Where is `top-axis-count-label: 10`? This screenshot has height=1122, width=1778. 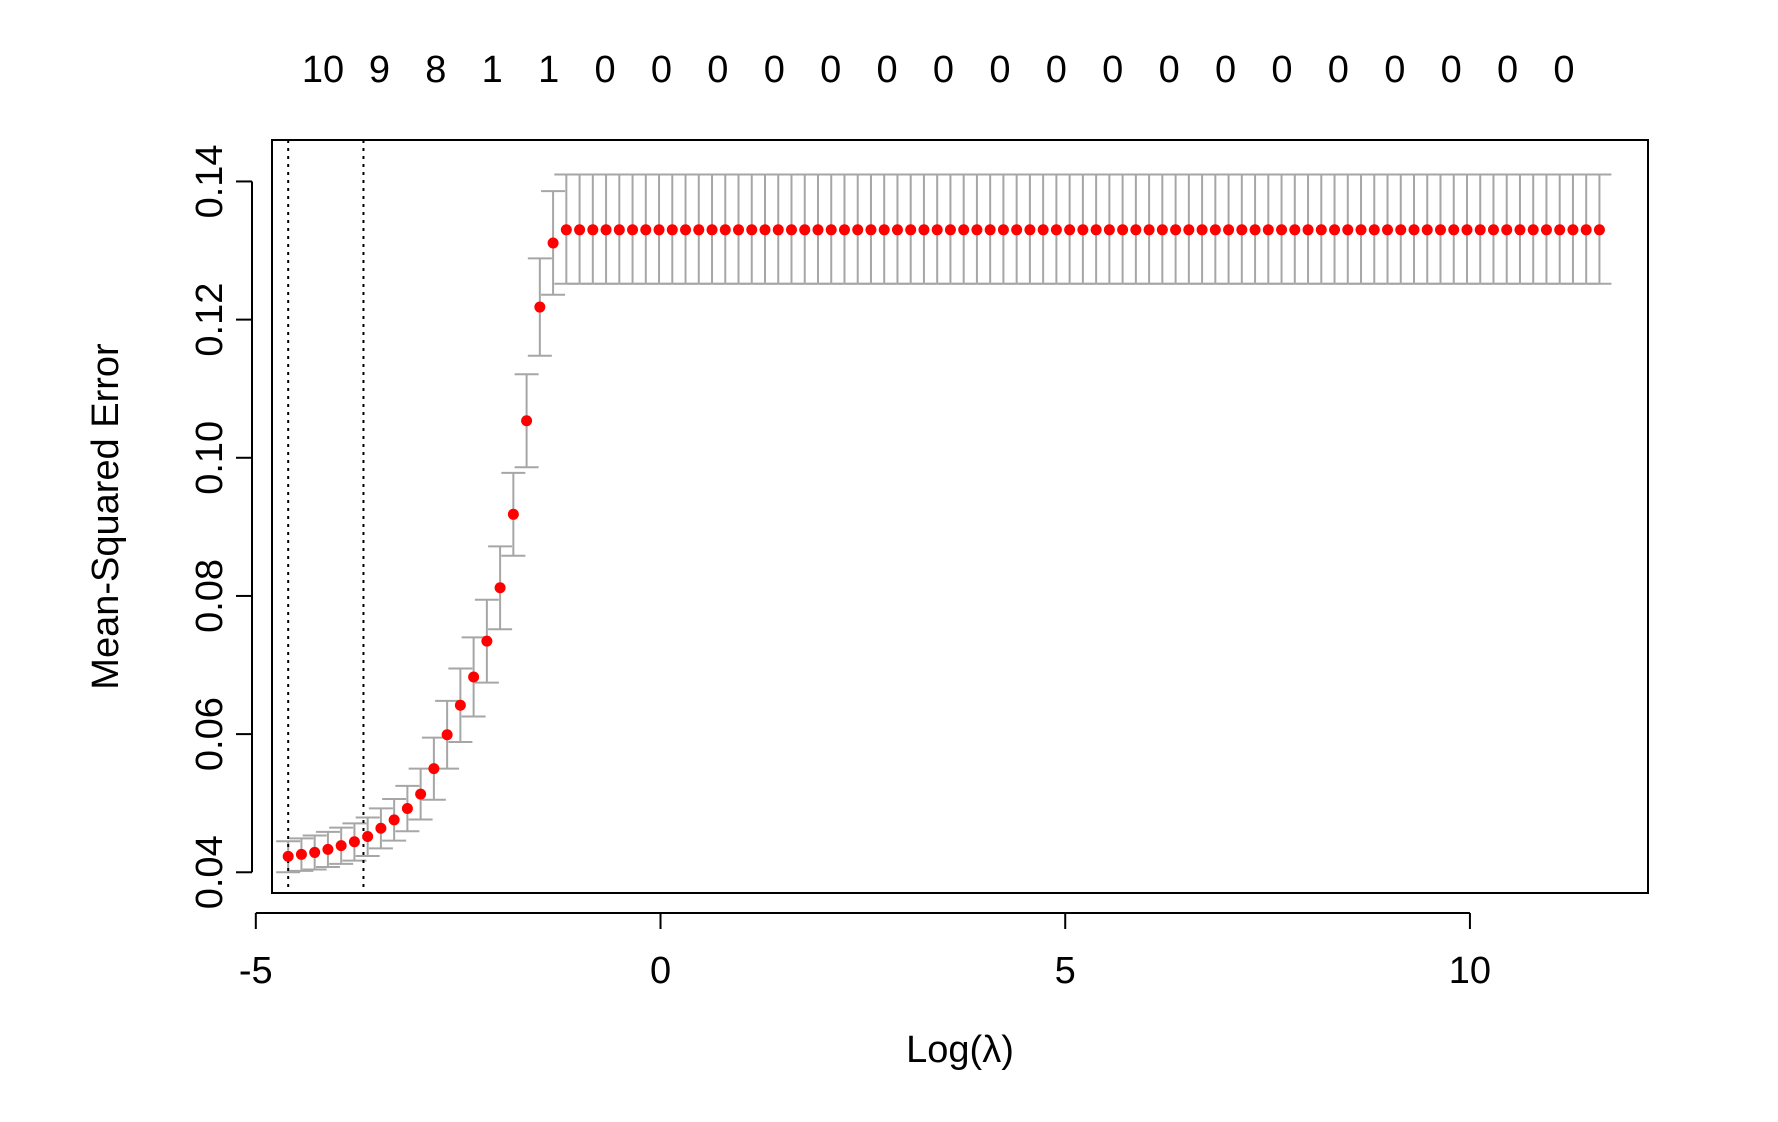 top-axis-count-label: 10 is located at coordinates (323, 70).